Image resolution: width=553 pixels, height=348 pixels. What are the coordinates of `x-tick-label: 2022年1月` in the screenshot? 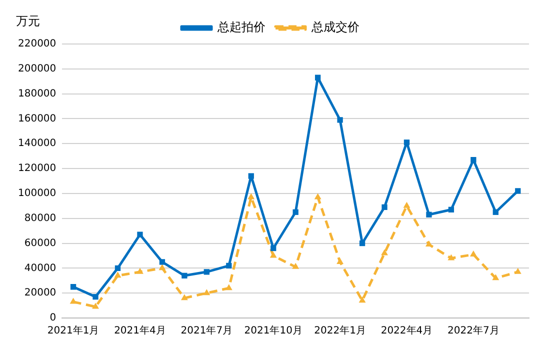 It's located at (340, 330).